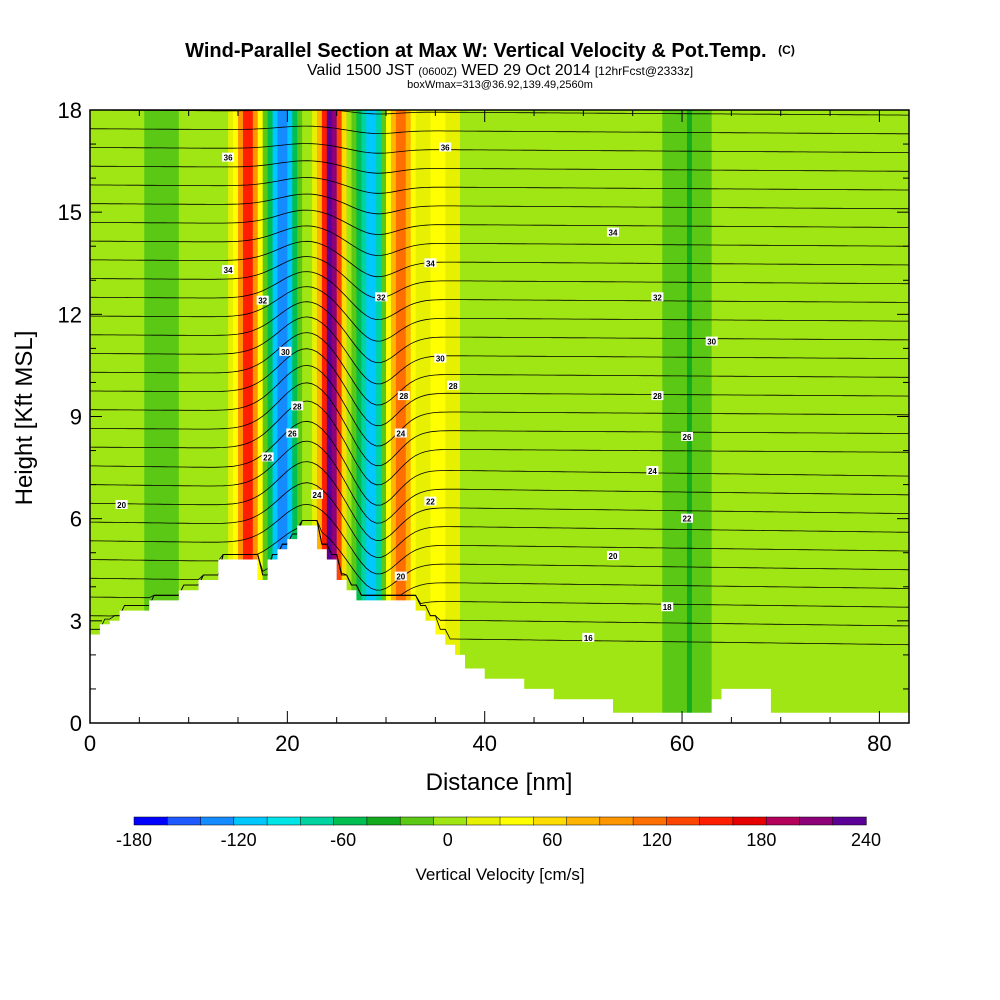 This screenshot has height=1000, width=1000. Describe the element at coordinates (448, 840) in the screenshot. I see `colorbar-tick-label: 0` at that location.